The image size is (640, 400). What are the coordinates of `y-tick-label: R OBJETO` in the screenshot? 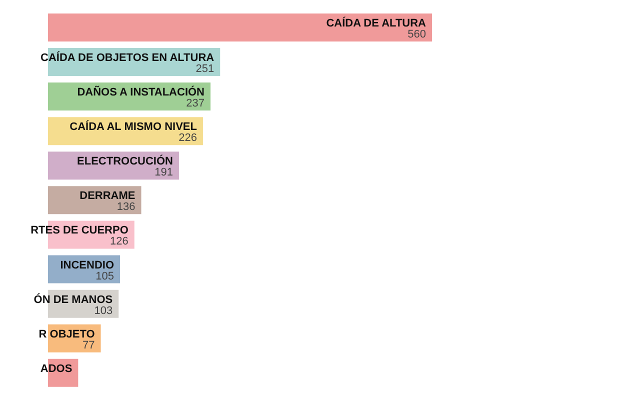 It's located at (67, 334).